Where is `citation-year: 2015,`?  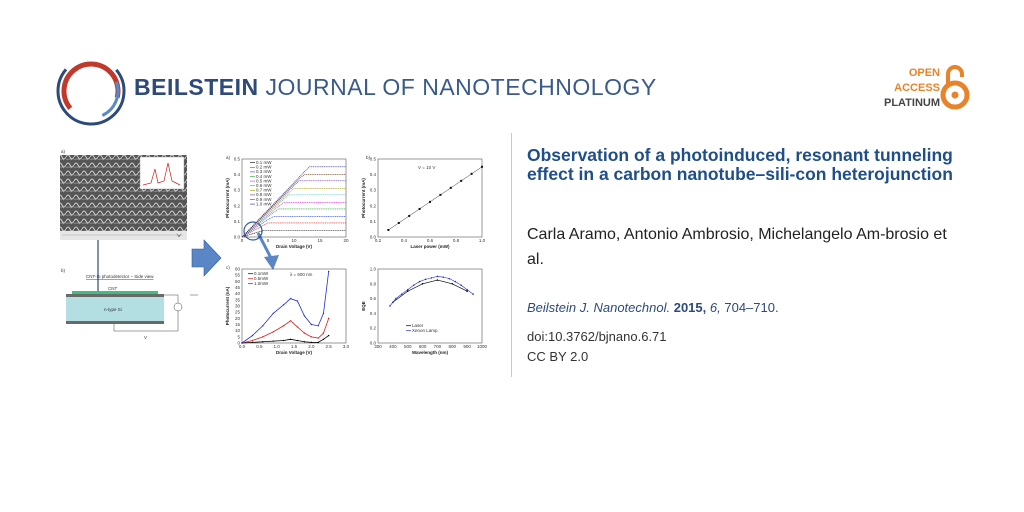 citation-year: 2015, is located at coordinates (690, 307).